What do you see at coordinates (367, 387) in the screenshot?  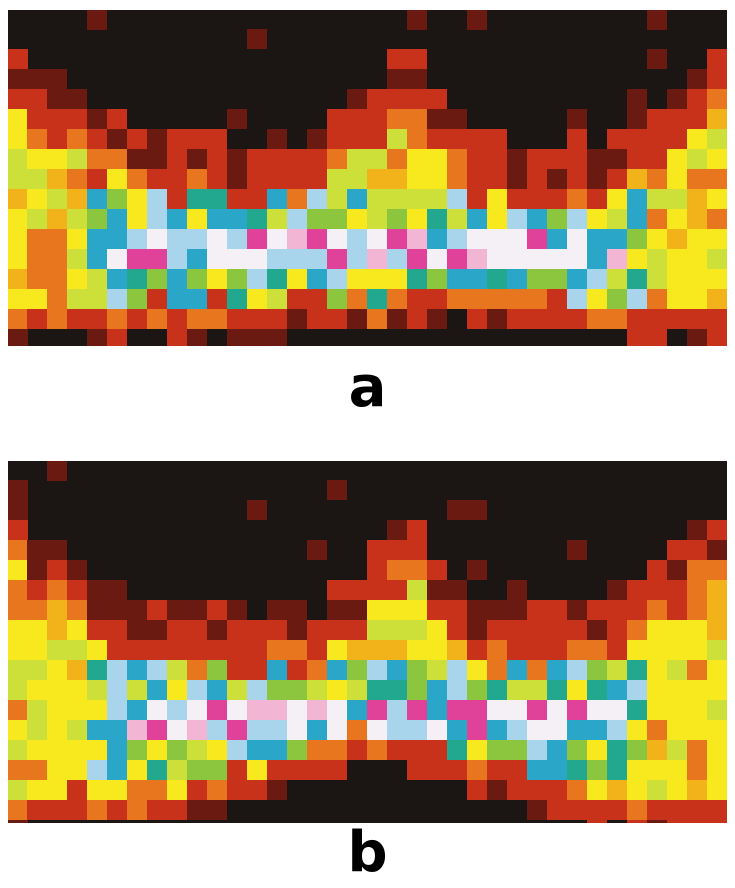 I see `panel-label-a: a` at bounding box center [367, 387].